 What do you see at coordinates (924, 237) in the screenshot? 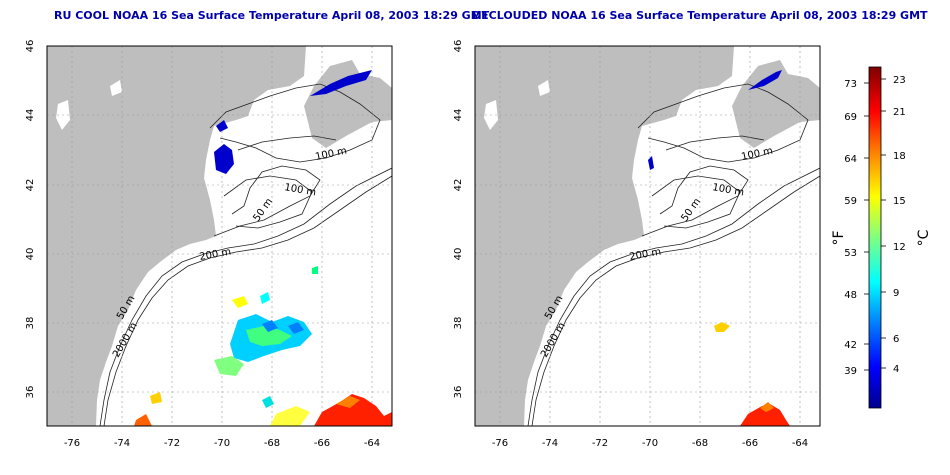
I see `celsius-axis-label: °C` at bounding box center [924, 237].